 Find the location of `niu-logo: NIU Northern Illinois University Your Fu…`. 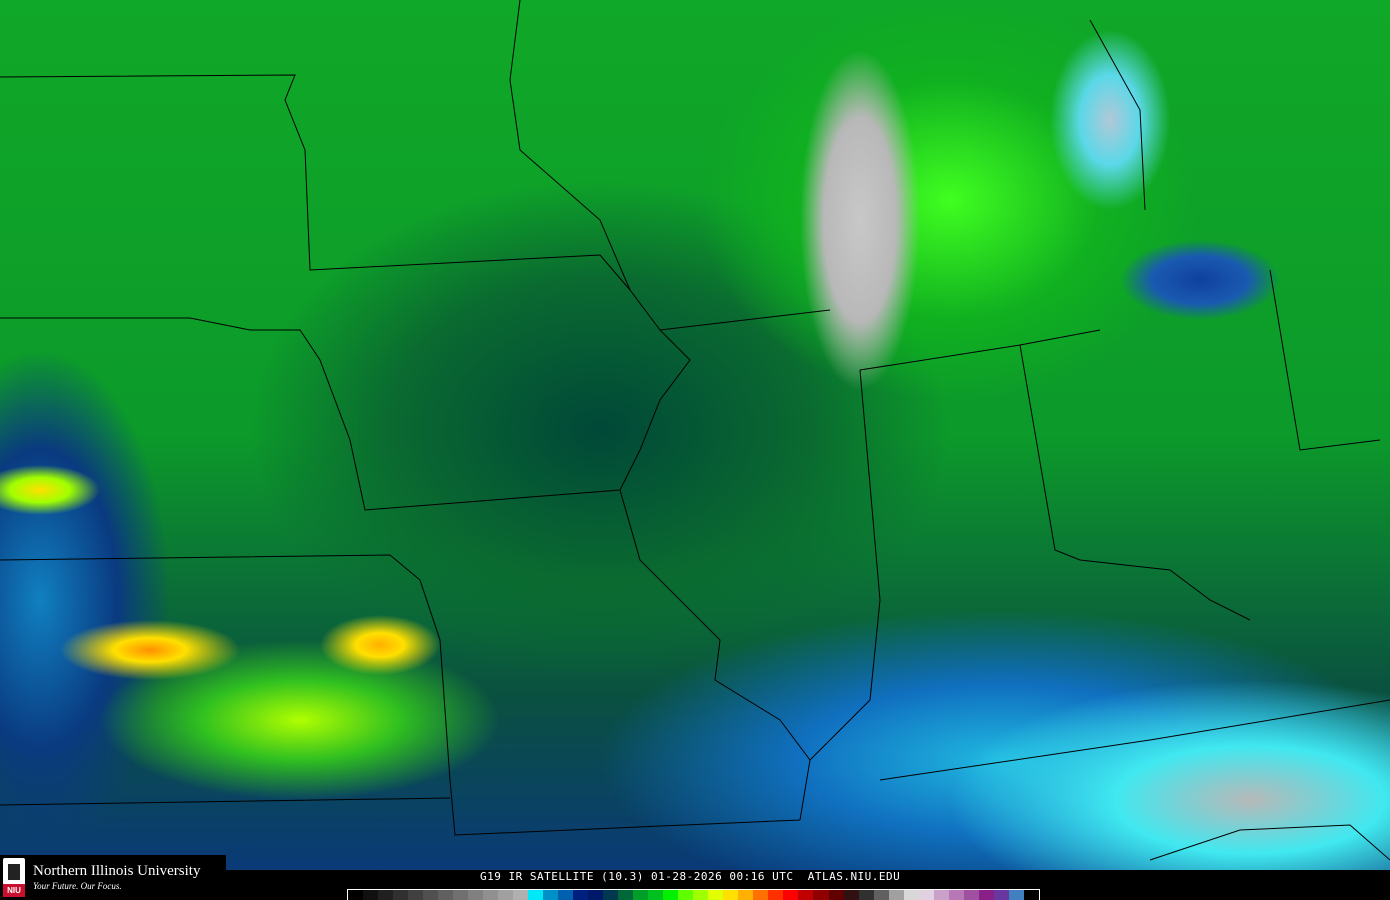

niu-logo: NIU Northern Illinois University Your Fu… is located at coordinates (113, 877).